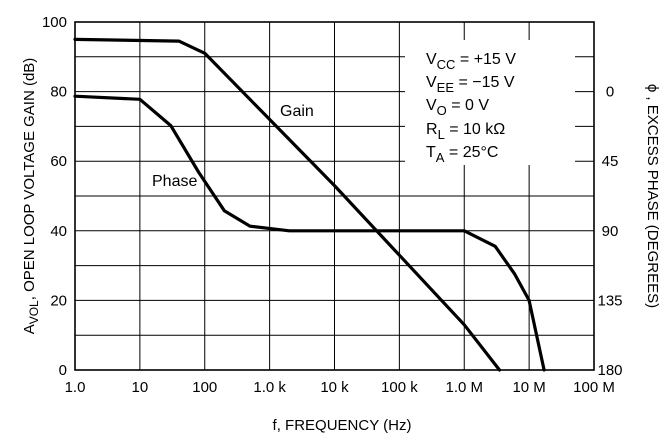  I want to click on condition-line-0: VCC = +15 V, so click(471, 61).